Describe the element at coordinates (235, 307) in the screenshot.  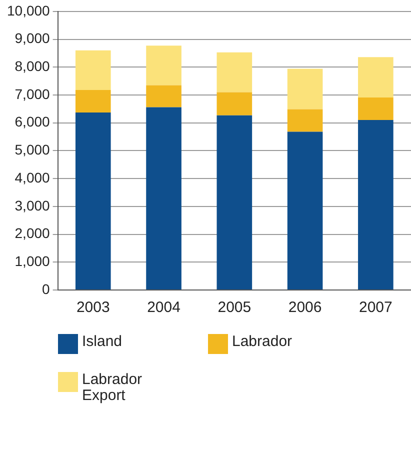
I see `x-tick-label: 2005` at that location.